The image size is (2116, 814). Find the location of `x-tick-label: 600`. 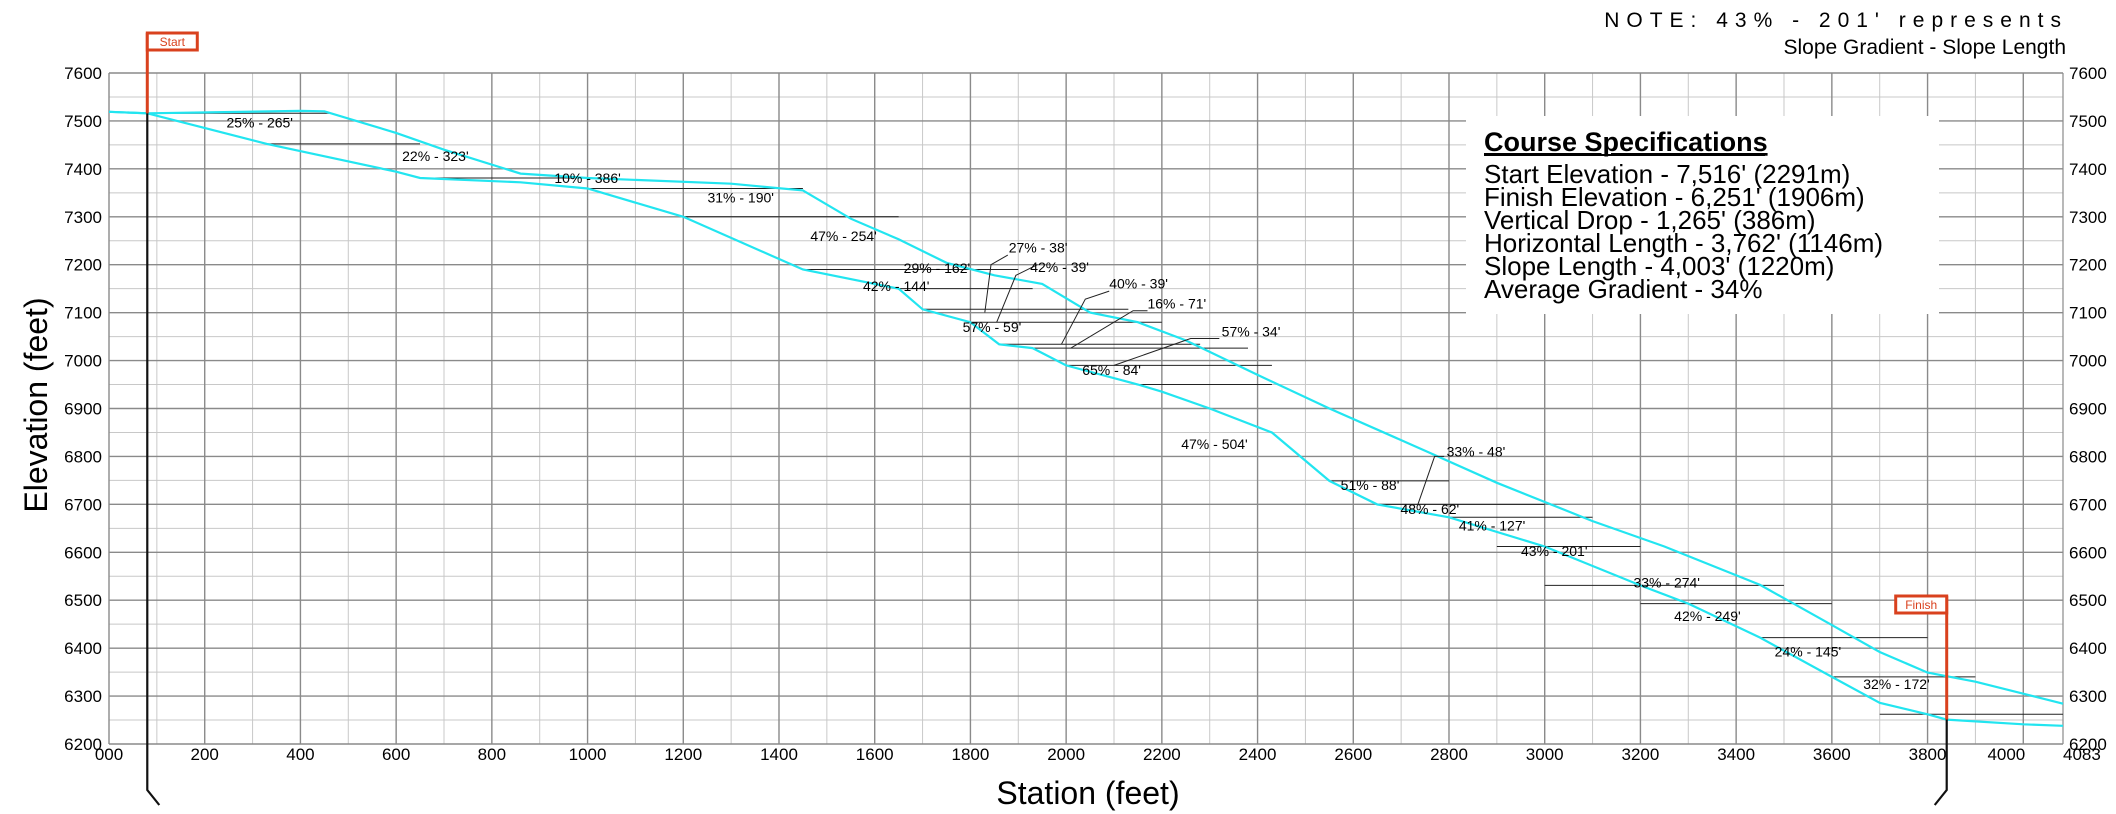

x-tick-label: 600 is located at coordinates (396, 754).